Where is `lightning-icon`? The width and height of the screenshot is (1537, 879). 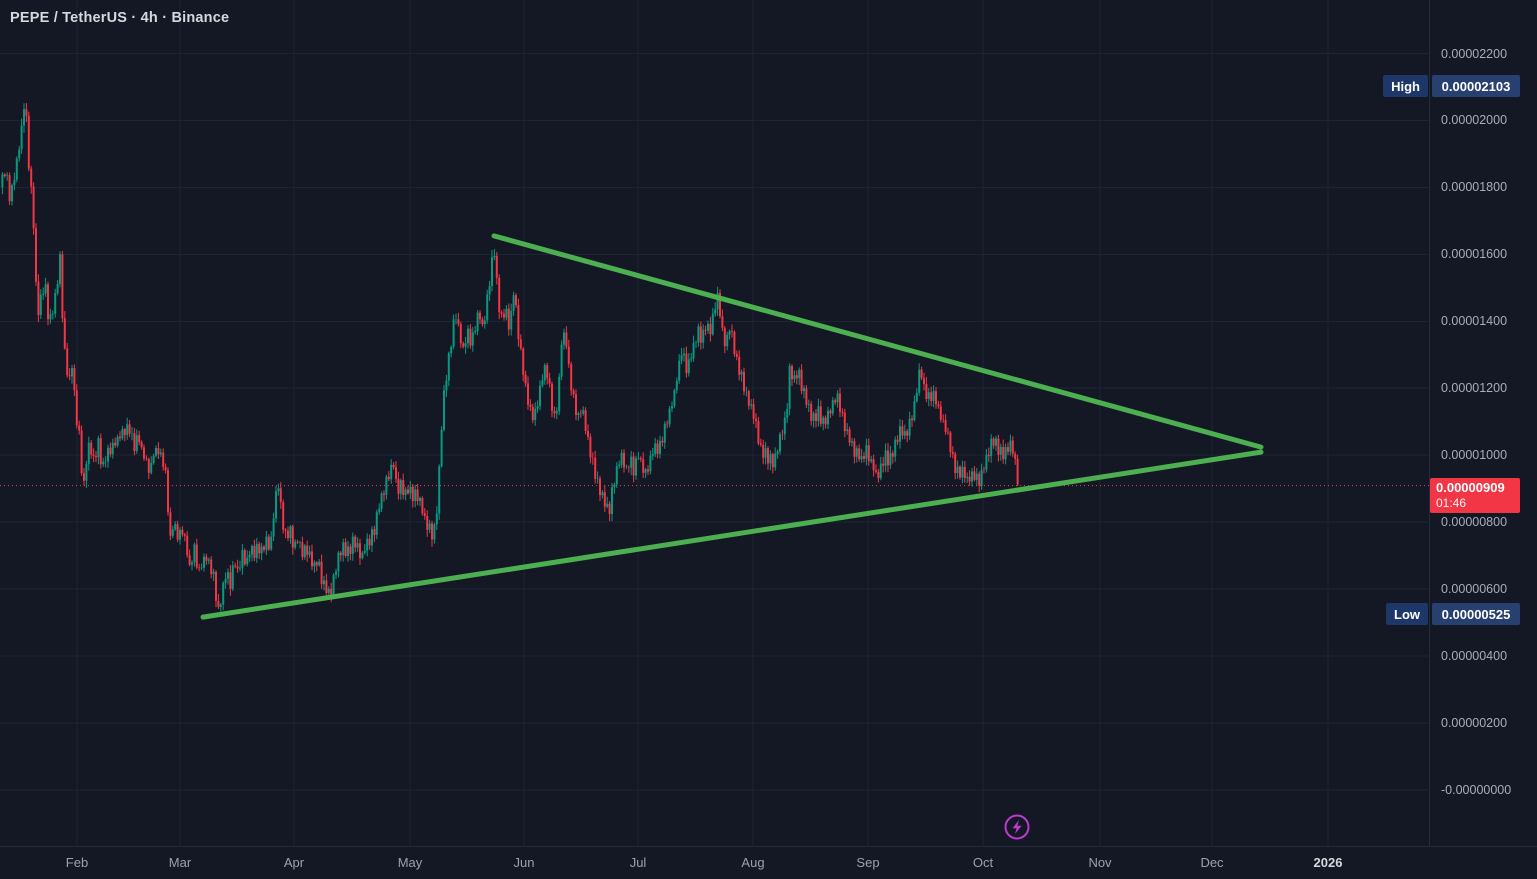
lightning-icon is located at coordinates (1017, 827).